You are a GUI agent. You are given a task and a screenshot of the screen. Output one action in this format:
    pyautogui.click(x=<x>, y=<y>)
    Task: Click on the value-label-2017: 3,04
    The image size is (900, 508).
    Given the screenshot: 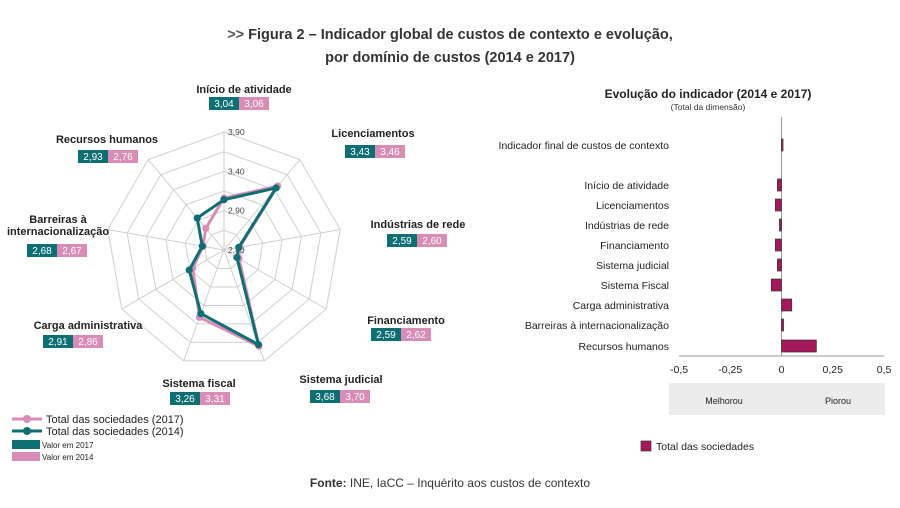 What is the action you would take?
    pyautogui.click(x=224, y=104)
    